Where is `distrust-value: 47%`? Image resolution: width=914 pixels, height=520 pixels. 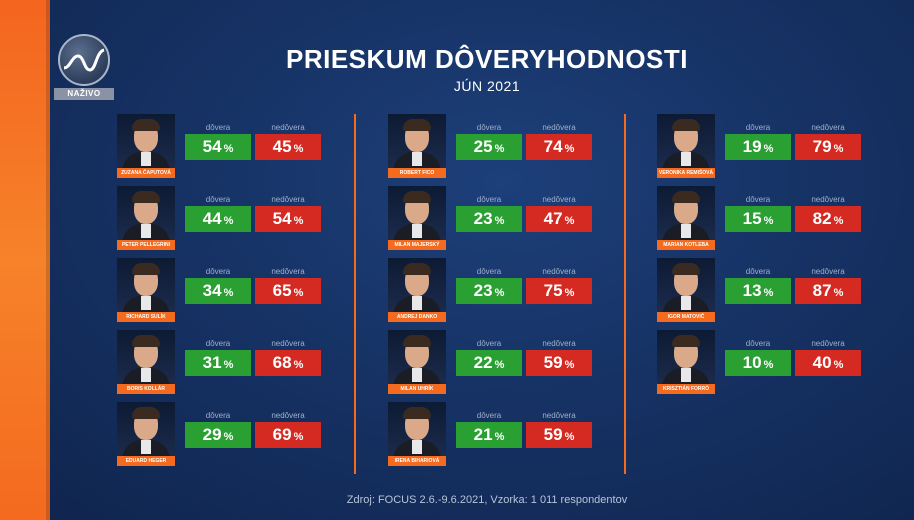 distrust-value: 47% is located at coordinates (559, 219).